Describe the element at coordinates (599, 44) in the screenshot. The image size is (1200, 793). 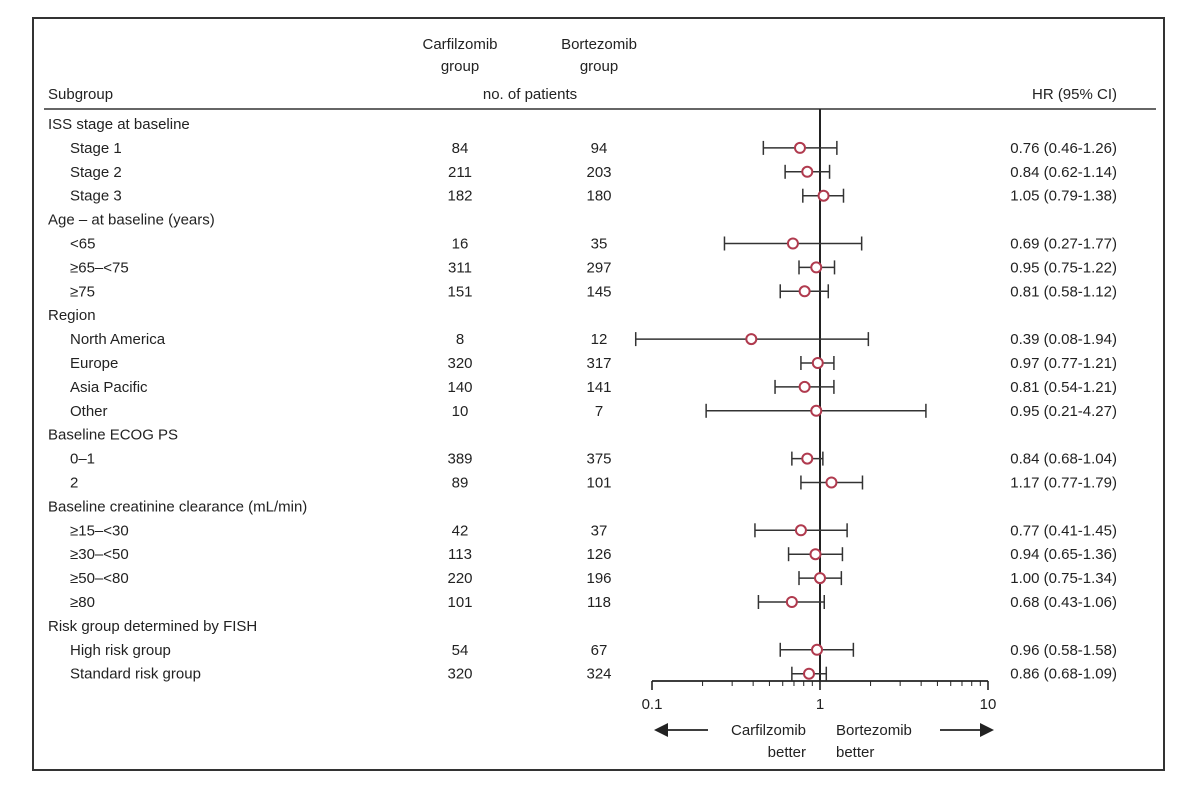
I see `group2-header-line1: Bortezomib` at that location.